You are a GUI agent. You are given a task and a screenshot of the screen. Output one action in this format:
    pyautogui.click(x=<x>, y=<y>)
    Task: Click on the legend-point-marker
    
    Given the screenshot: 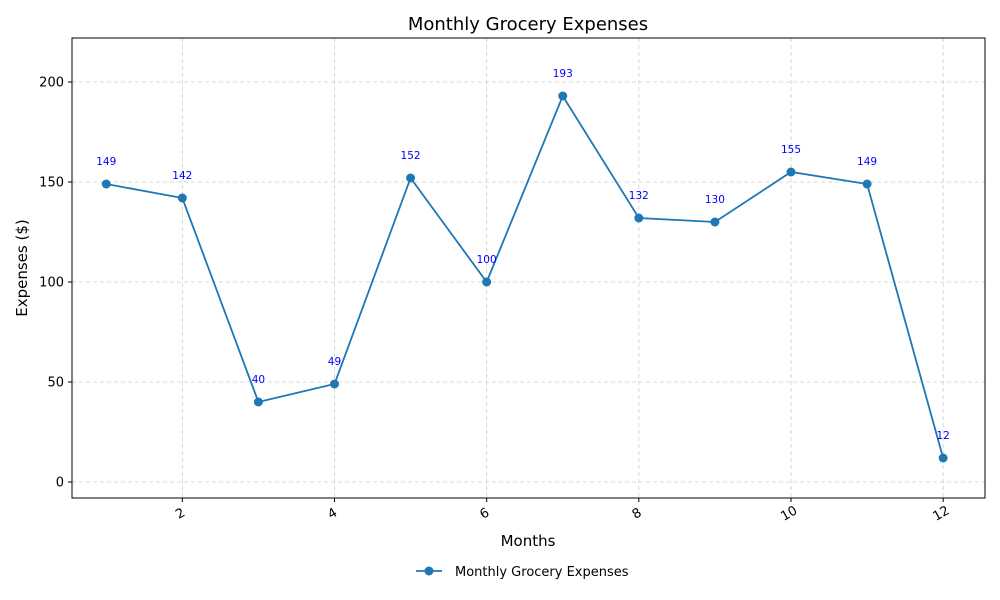 What is the action you would take?
    pyautogui.click(x=429, y=571)
    